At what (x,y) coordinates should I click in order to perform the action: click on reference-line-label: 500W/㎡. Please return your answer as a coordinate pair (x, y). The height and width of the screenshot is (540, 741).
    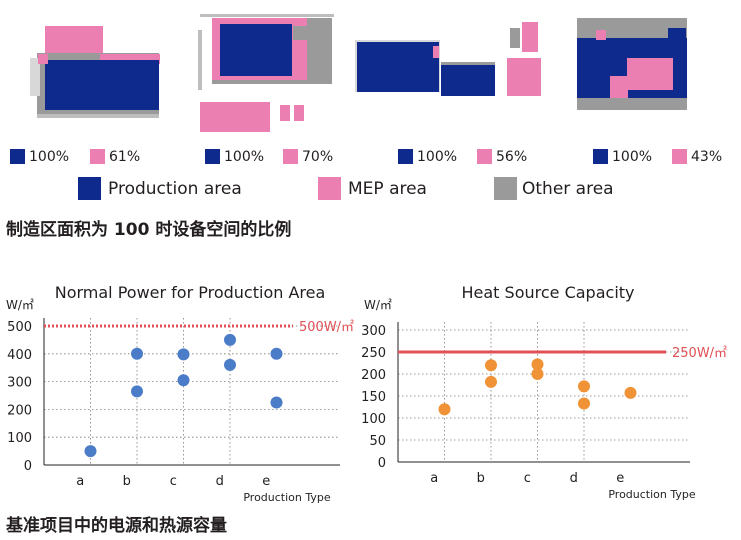
    Looking at the image, I should click on (326, 327).